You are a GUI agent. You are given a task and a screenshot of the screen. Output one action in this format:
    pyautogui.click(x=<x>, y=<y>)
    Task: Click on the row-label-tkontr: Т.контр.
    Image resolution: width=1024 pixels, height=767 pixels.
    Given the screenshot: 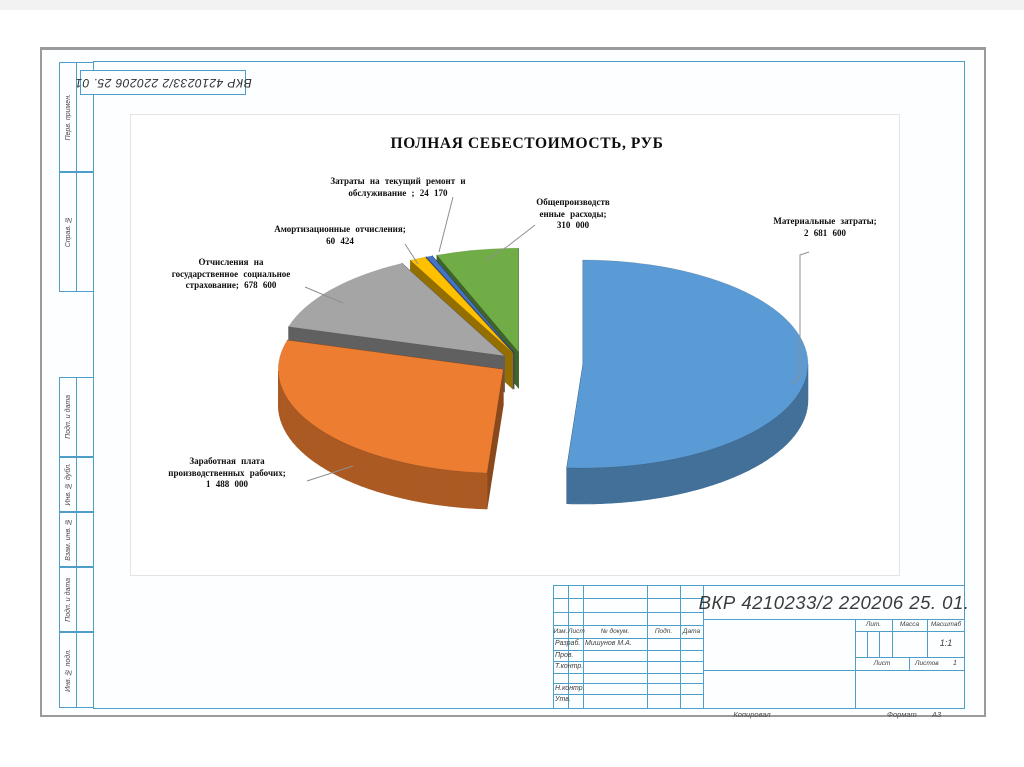 What is the action you would take?
    pyautogui.click(x=569, y=666)
    